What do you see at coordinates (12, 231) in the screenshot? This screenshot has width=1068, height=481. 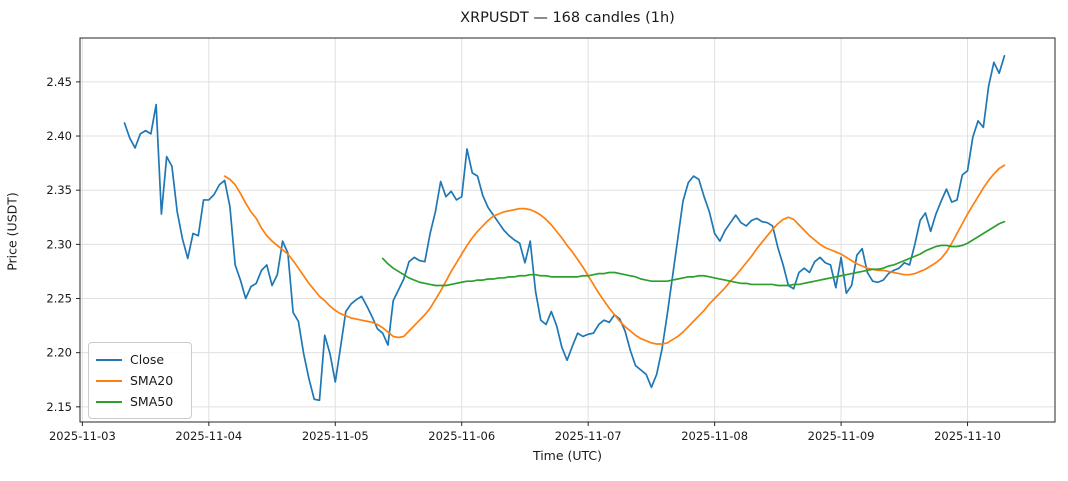 I see `y-axis-label: Price (USDT)` at bounding box center [12, 231].